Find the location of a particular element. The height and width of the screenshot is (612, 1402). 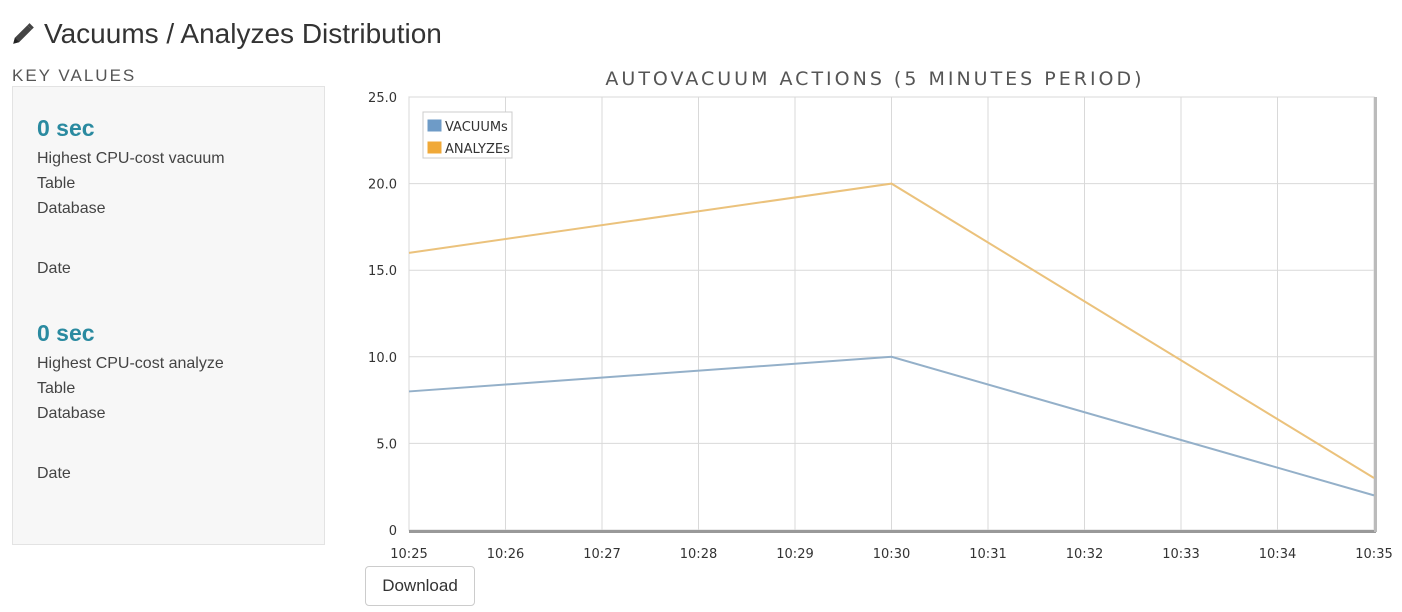

pencil-icon is located at coordinates (23, 33).